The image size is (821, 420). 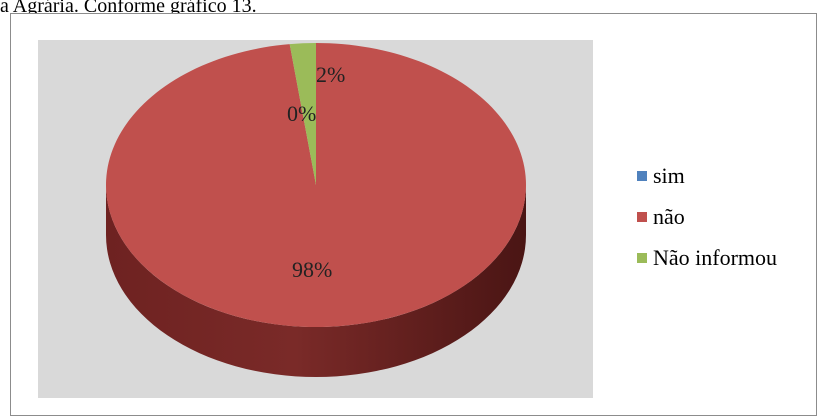 What do you see at coordinates (312, 269) in the screenshot?
I see `data-label-nao: 98%` at bounding box center [312, 269].